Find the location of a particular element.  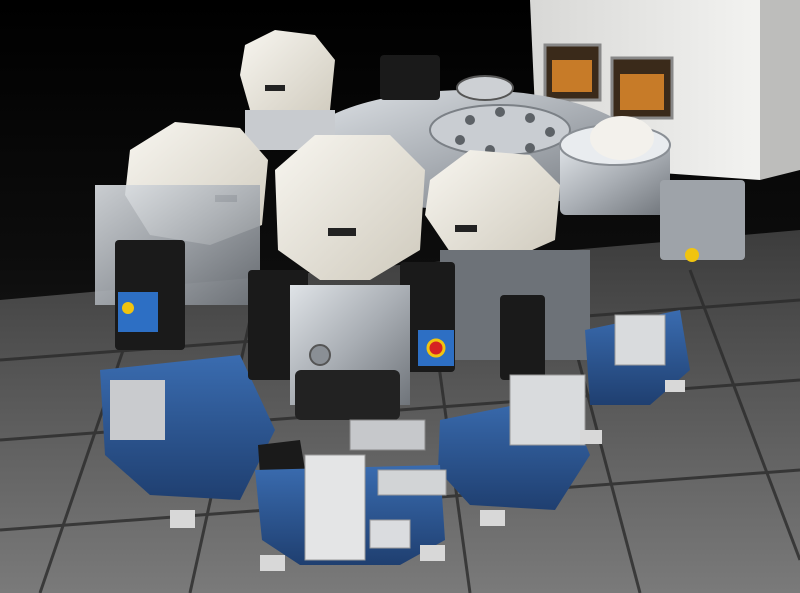

emergency-stop-icon is located at coordinates (436, 348).